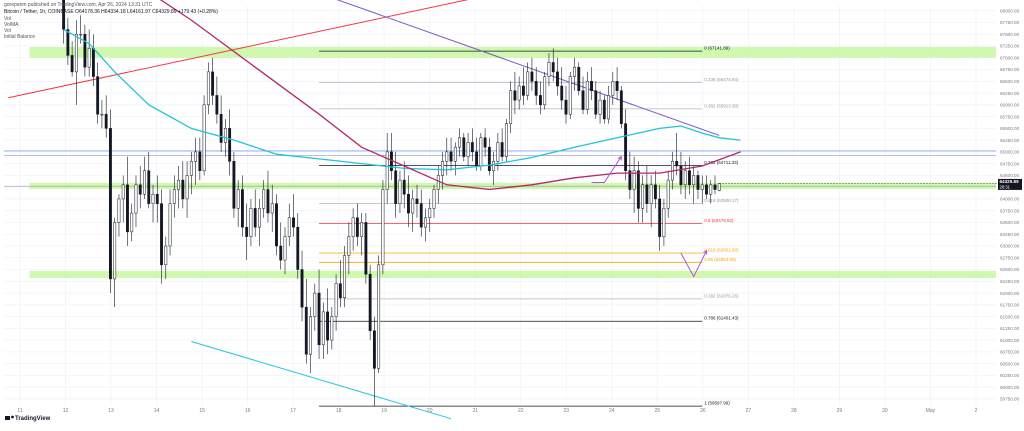  I want to click on y-tick-label: 66500.00, so click(1010, 81).